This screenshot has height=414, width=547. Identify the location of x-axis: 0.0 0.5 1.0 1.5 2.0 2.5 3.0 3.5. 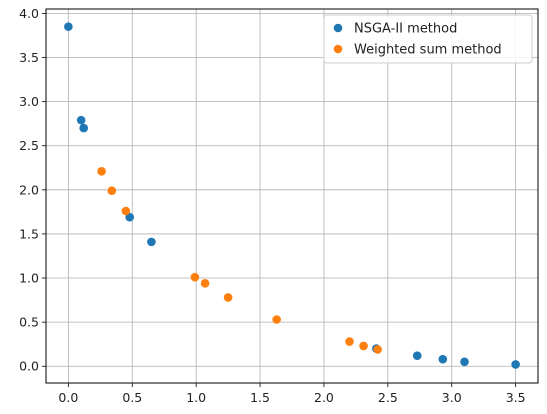
(292, 394).